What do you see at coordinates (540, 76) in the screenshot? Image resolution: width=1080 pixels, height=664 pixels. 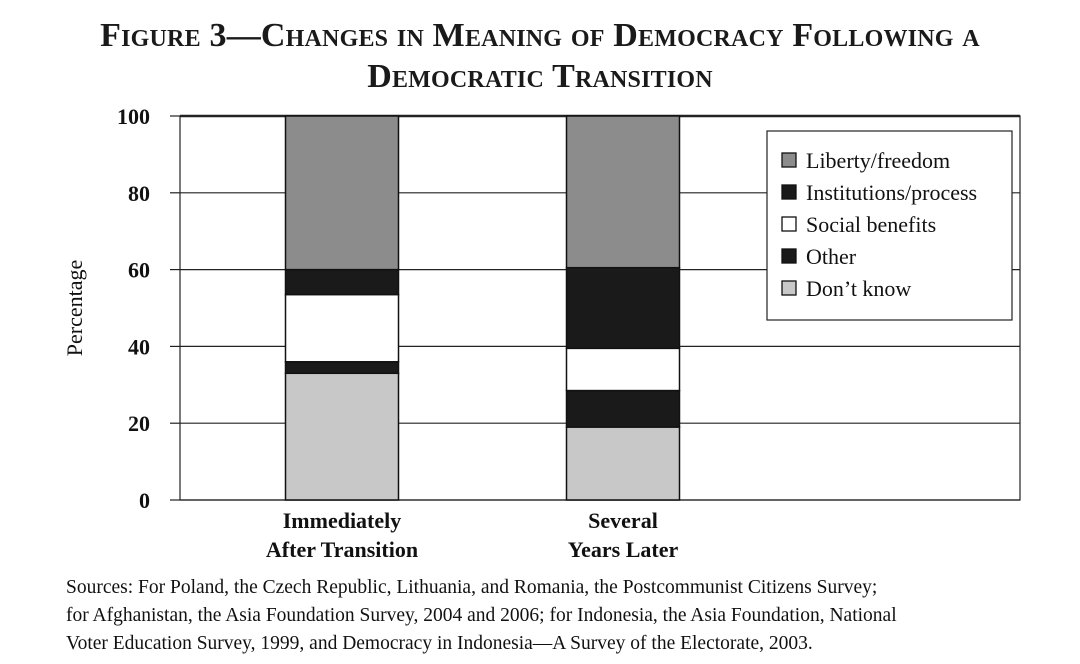 I see `chart-title-line2: Democratic Transition` at bounding box center [540, 76].